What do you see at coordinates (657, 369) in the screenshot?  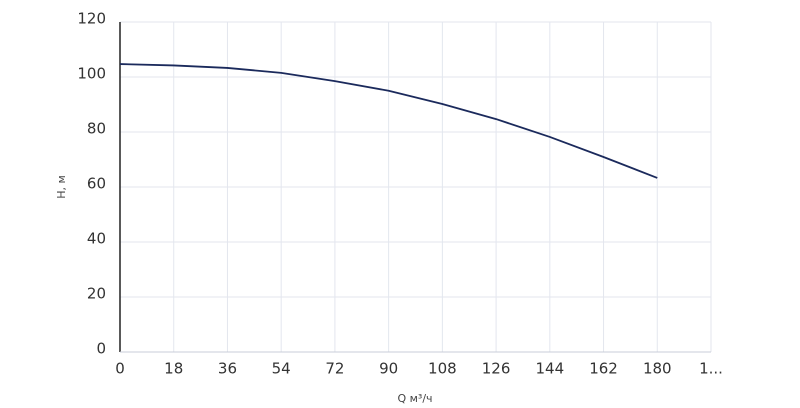 I see `x-tick-label: 180` at bounding box center [657, 369].